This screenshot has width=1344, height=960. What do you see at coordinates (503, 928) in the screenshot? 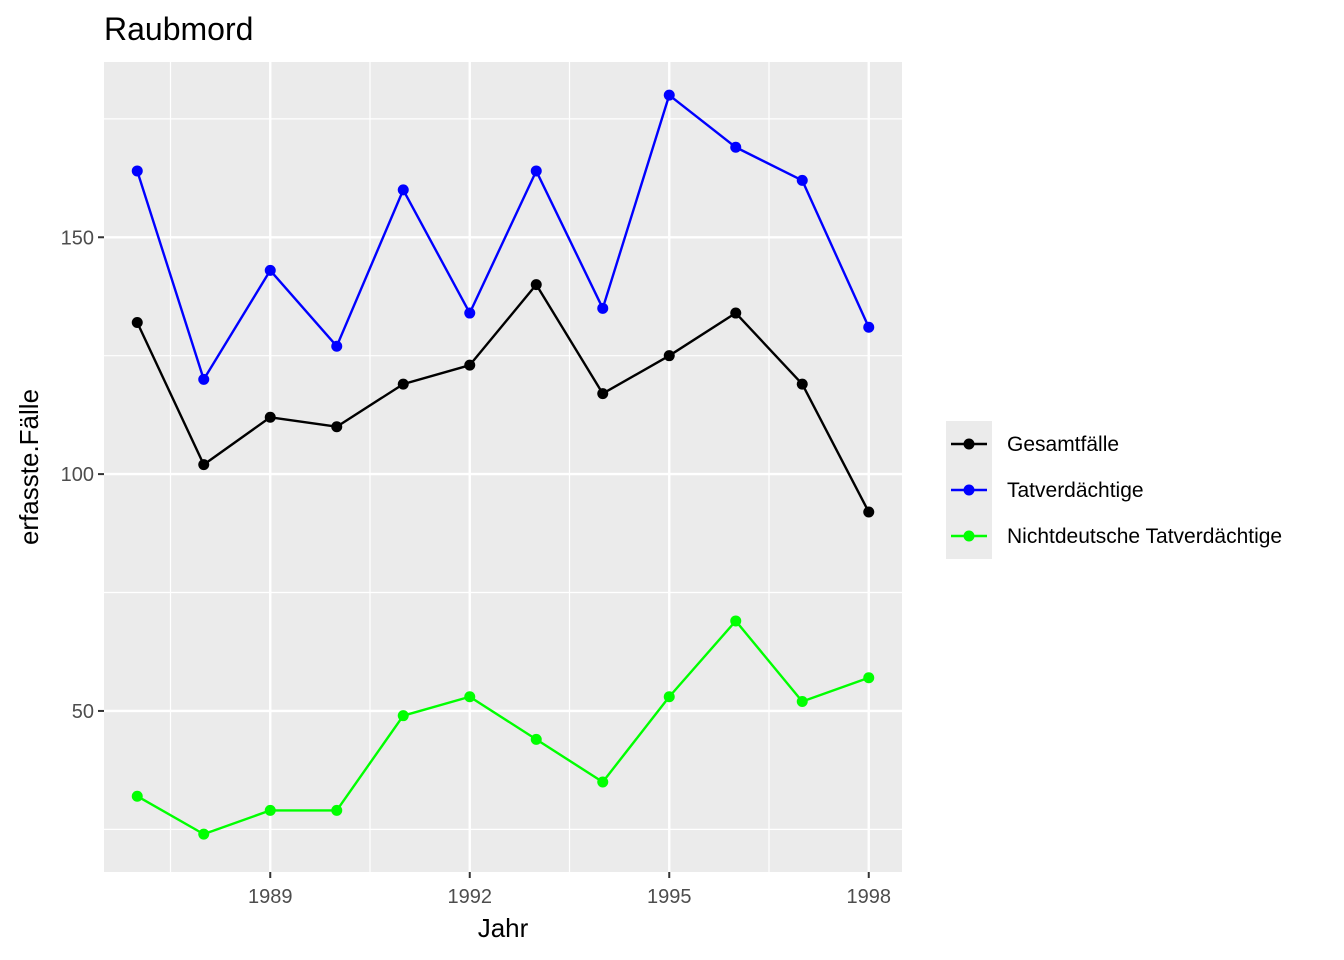
I see `x-axis-title: Jahr` at bounding box center [503, 928].